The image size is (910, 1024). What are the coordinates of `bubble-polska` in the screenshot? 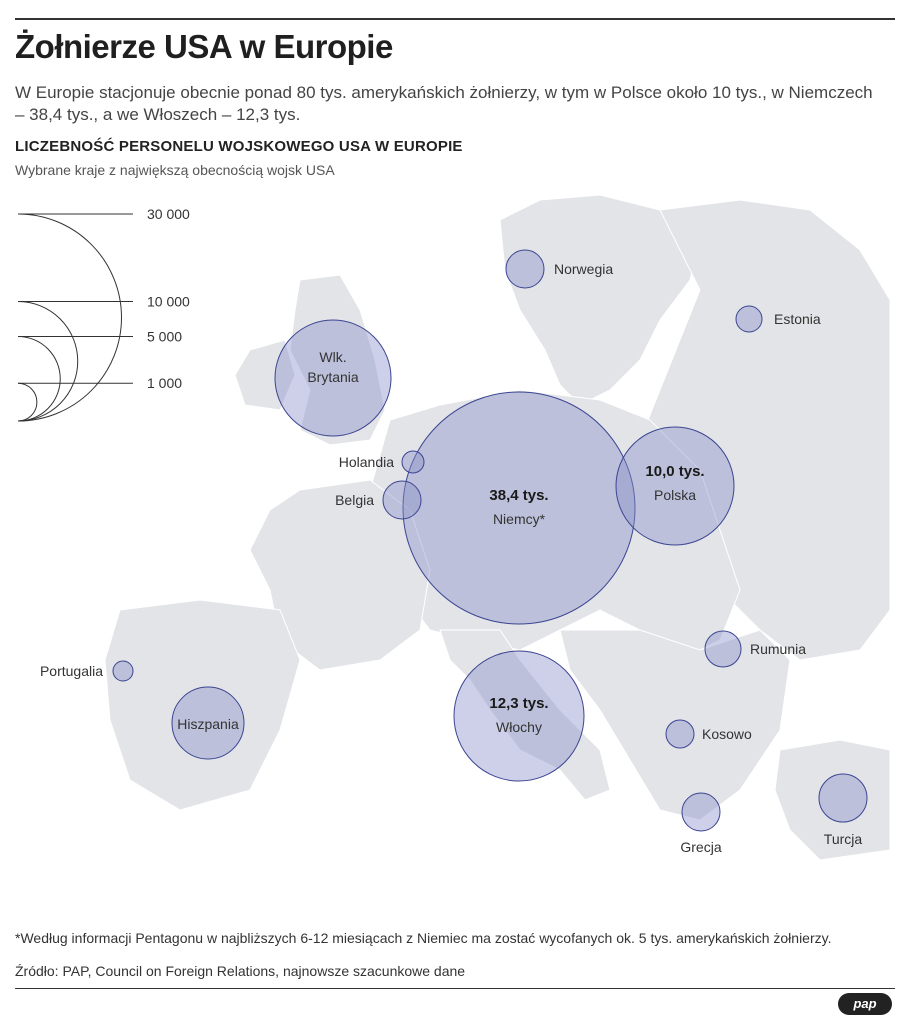 It's located at (675, 486).